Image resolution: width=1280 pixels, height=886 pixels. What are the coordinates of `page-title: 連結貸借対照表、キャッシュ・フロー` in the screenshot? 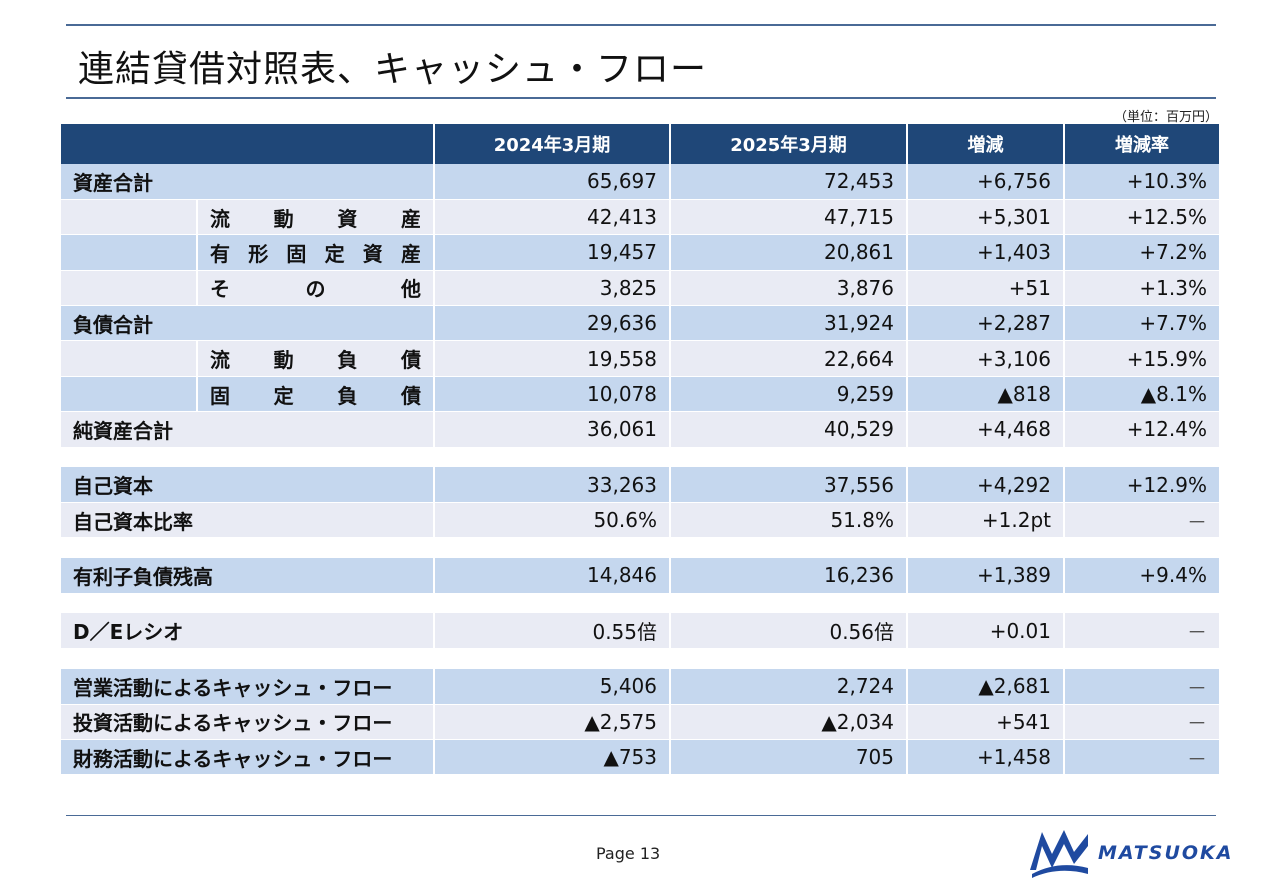 It's located at (393, 69).